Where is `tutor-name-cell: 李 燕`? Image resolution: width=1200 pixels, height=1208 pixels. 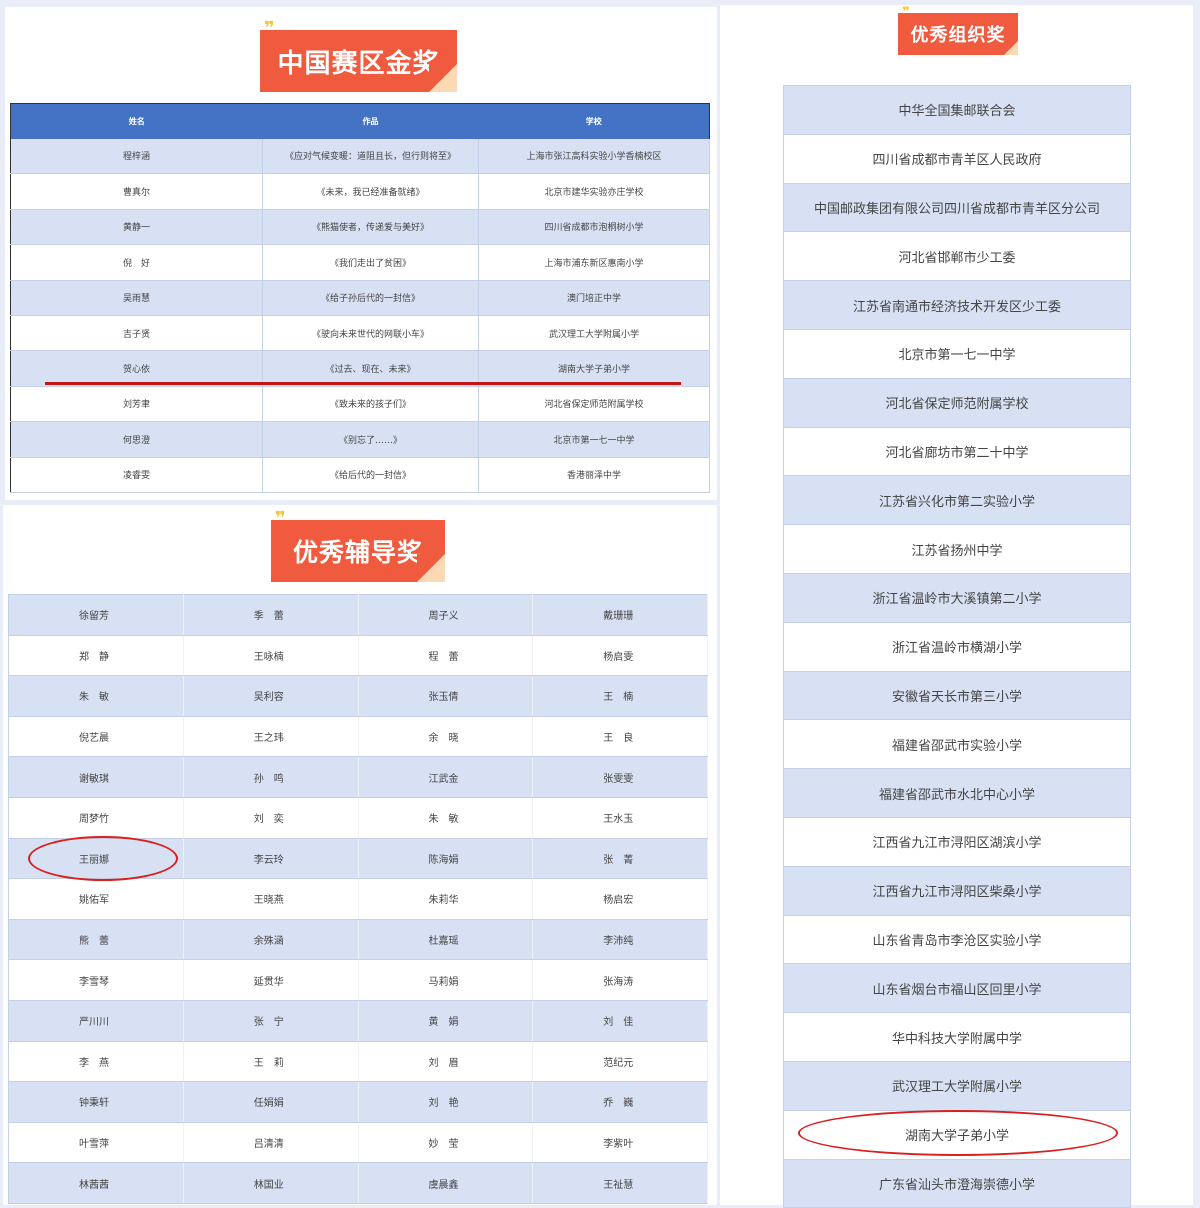
tutor-name-cell: 李 燕 is located at coordinates (96, 1062).